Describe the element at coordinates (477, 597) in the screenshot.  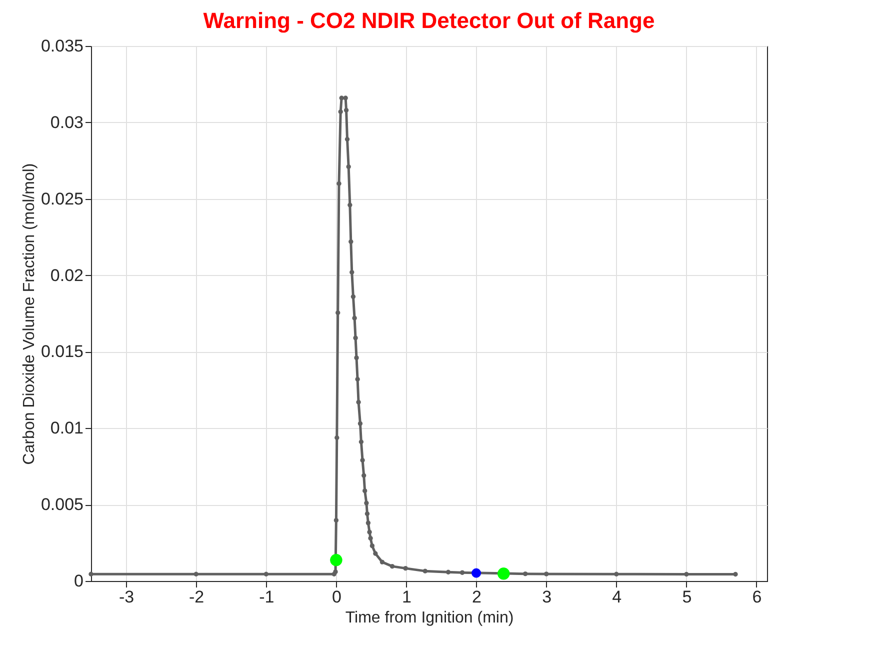
I see `x-tick-label: 2` at that location.